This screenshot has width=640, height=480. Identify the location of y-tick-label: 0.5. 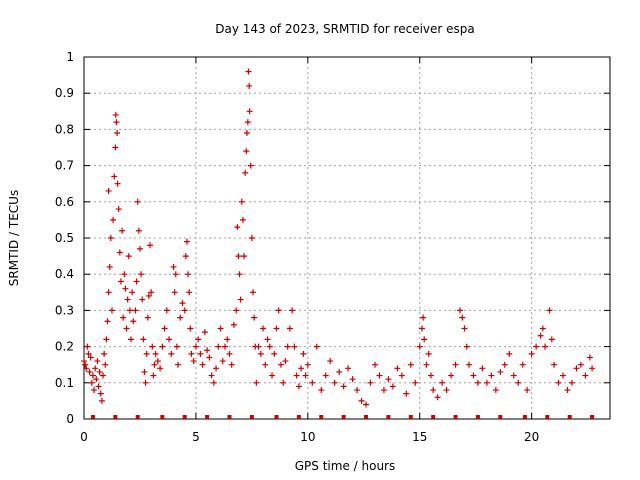
(64, 238).